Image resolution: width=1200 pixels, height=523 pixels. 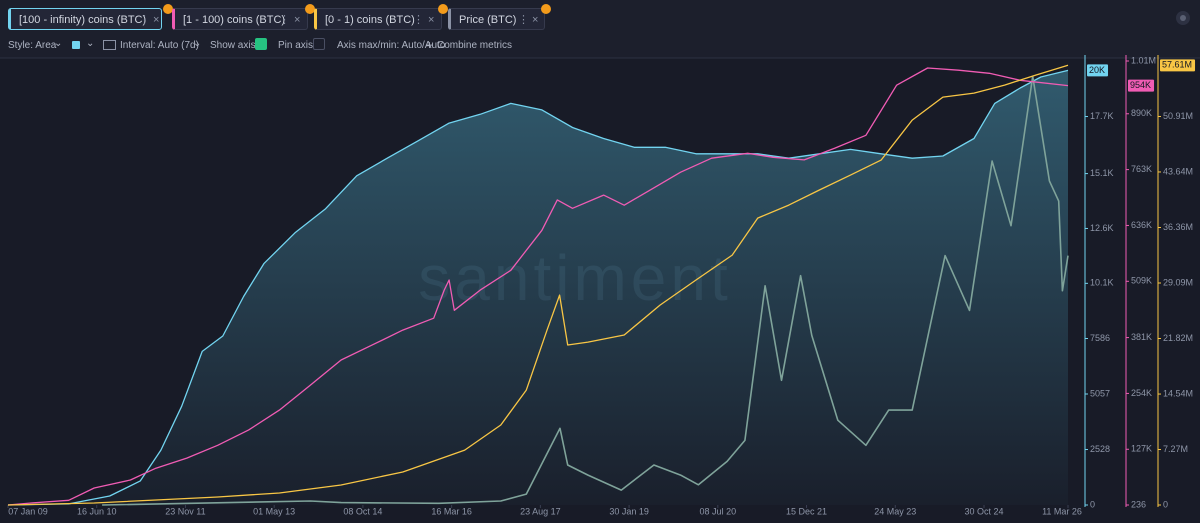 I want to click on y-tick-label: 254K, so click(x=1141, y=393).